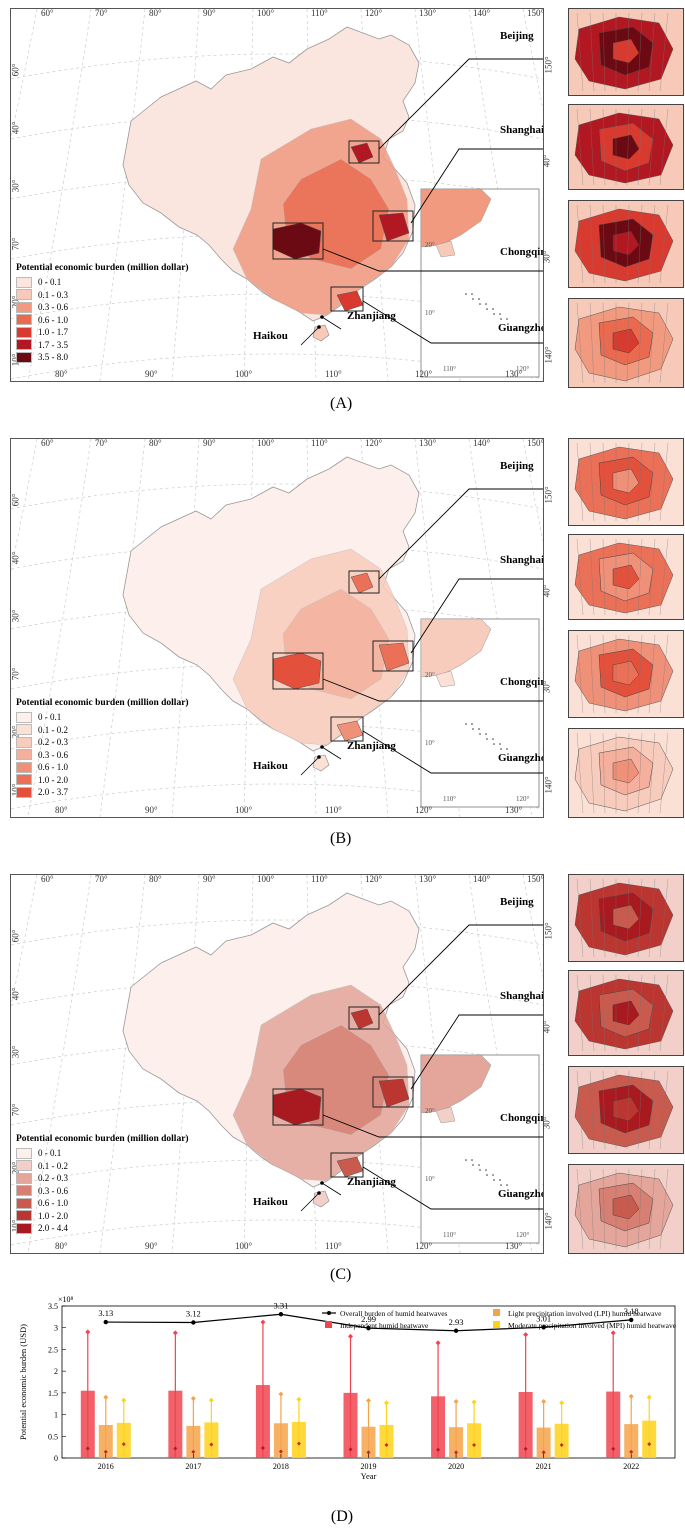  What do you see at coordinates (53, 792) in the screenshot?
I see `legend-range: 2.0 - 3.7` at bounding box center [53, 792].